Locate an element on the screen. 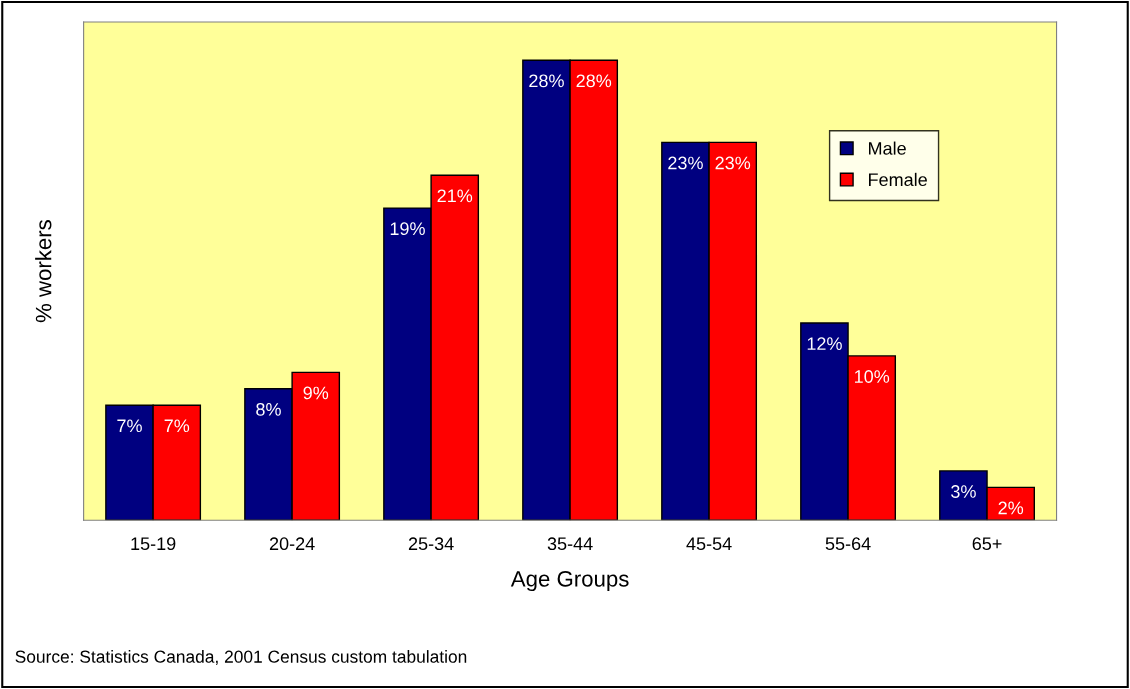  data-label: 2% is located at coordinates (1011, 508).